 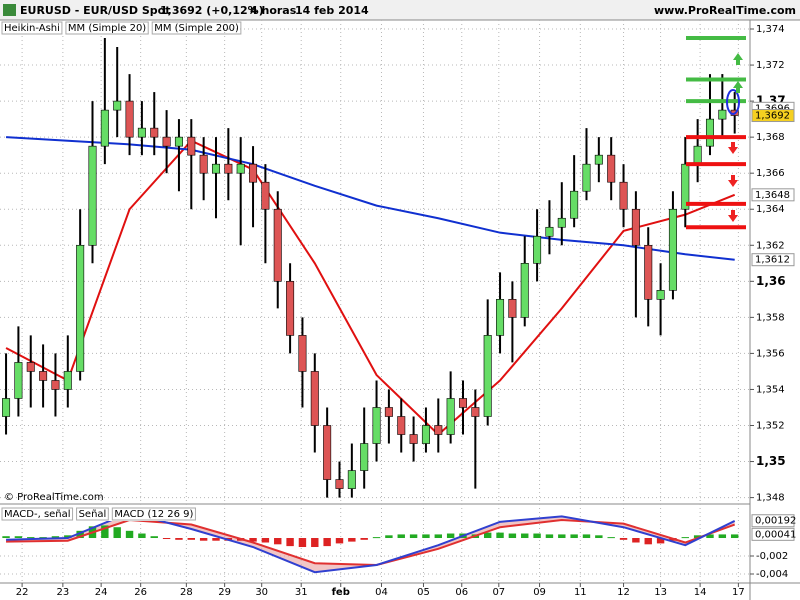 I want to click on x-tick-label: 06, so click(x=461, y=592).